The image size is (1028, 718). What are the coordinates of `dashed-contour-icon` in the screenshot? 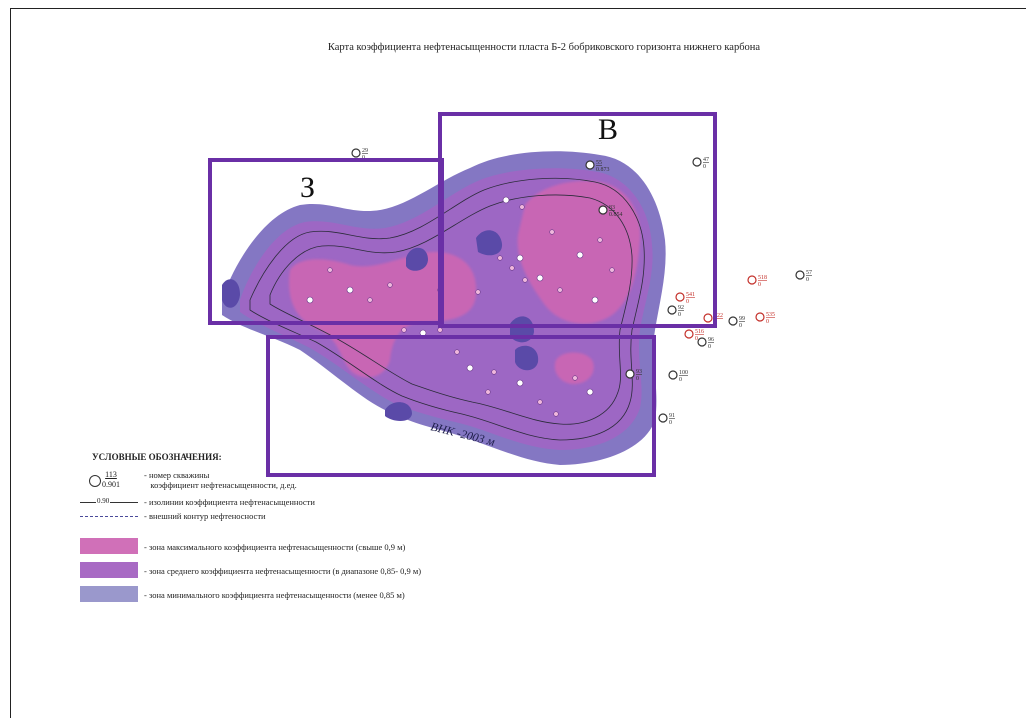 It's located at (109, 516).